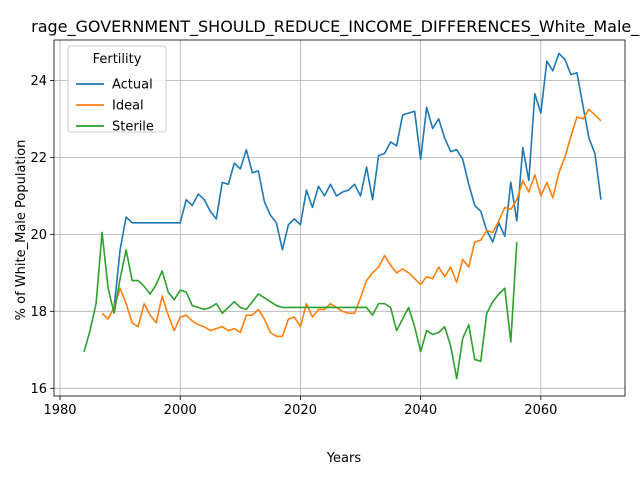 This screenshot has height=480, width=640. What do you see at coordinates (117, 59) in the screenshot?
I see `legend-title: Fertility` at bounding box center [117, 59].